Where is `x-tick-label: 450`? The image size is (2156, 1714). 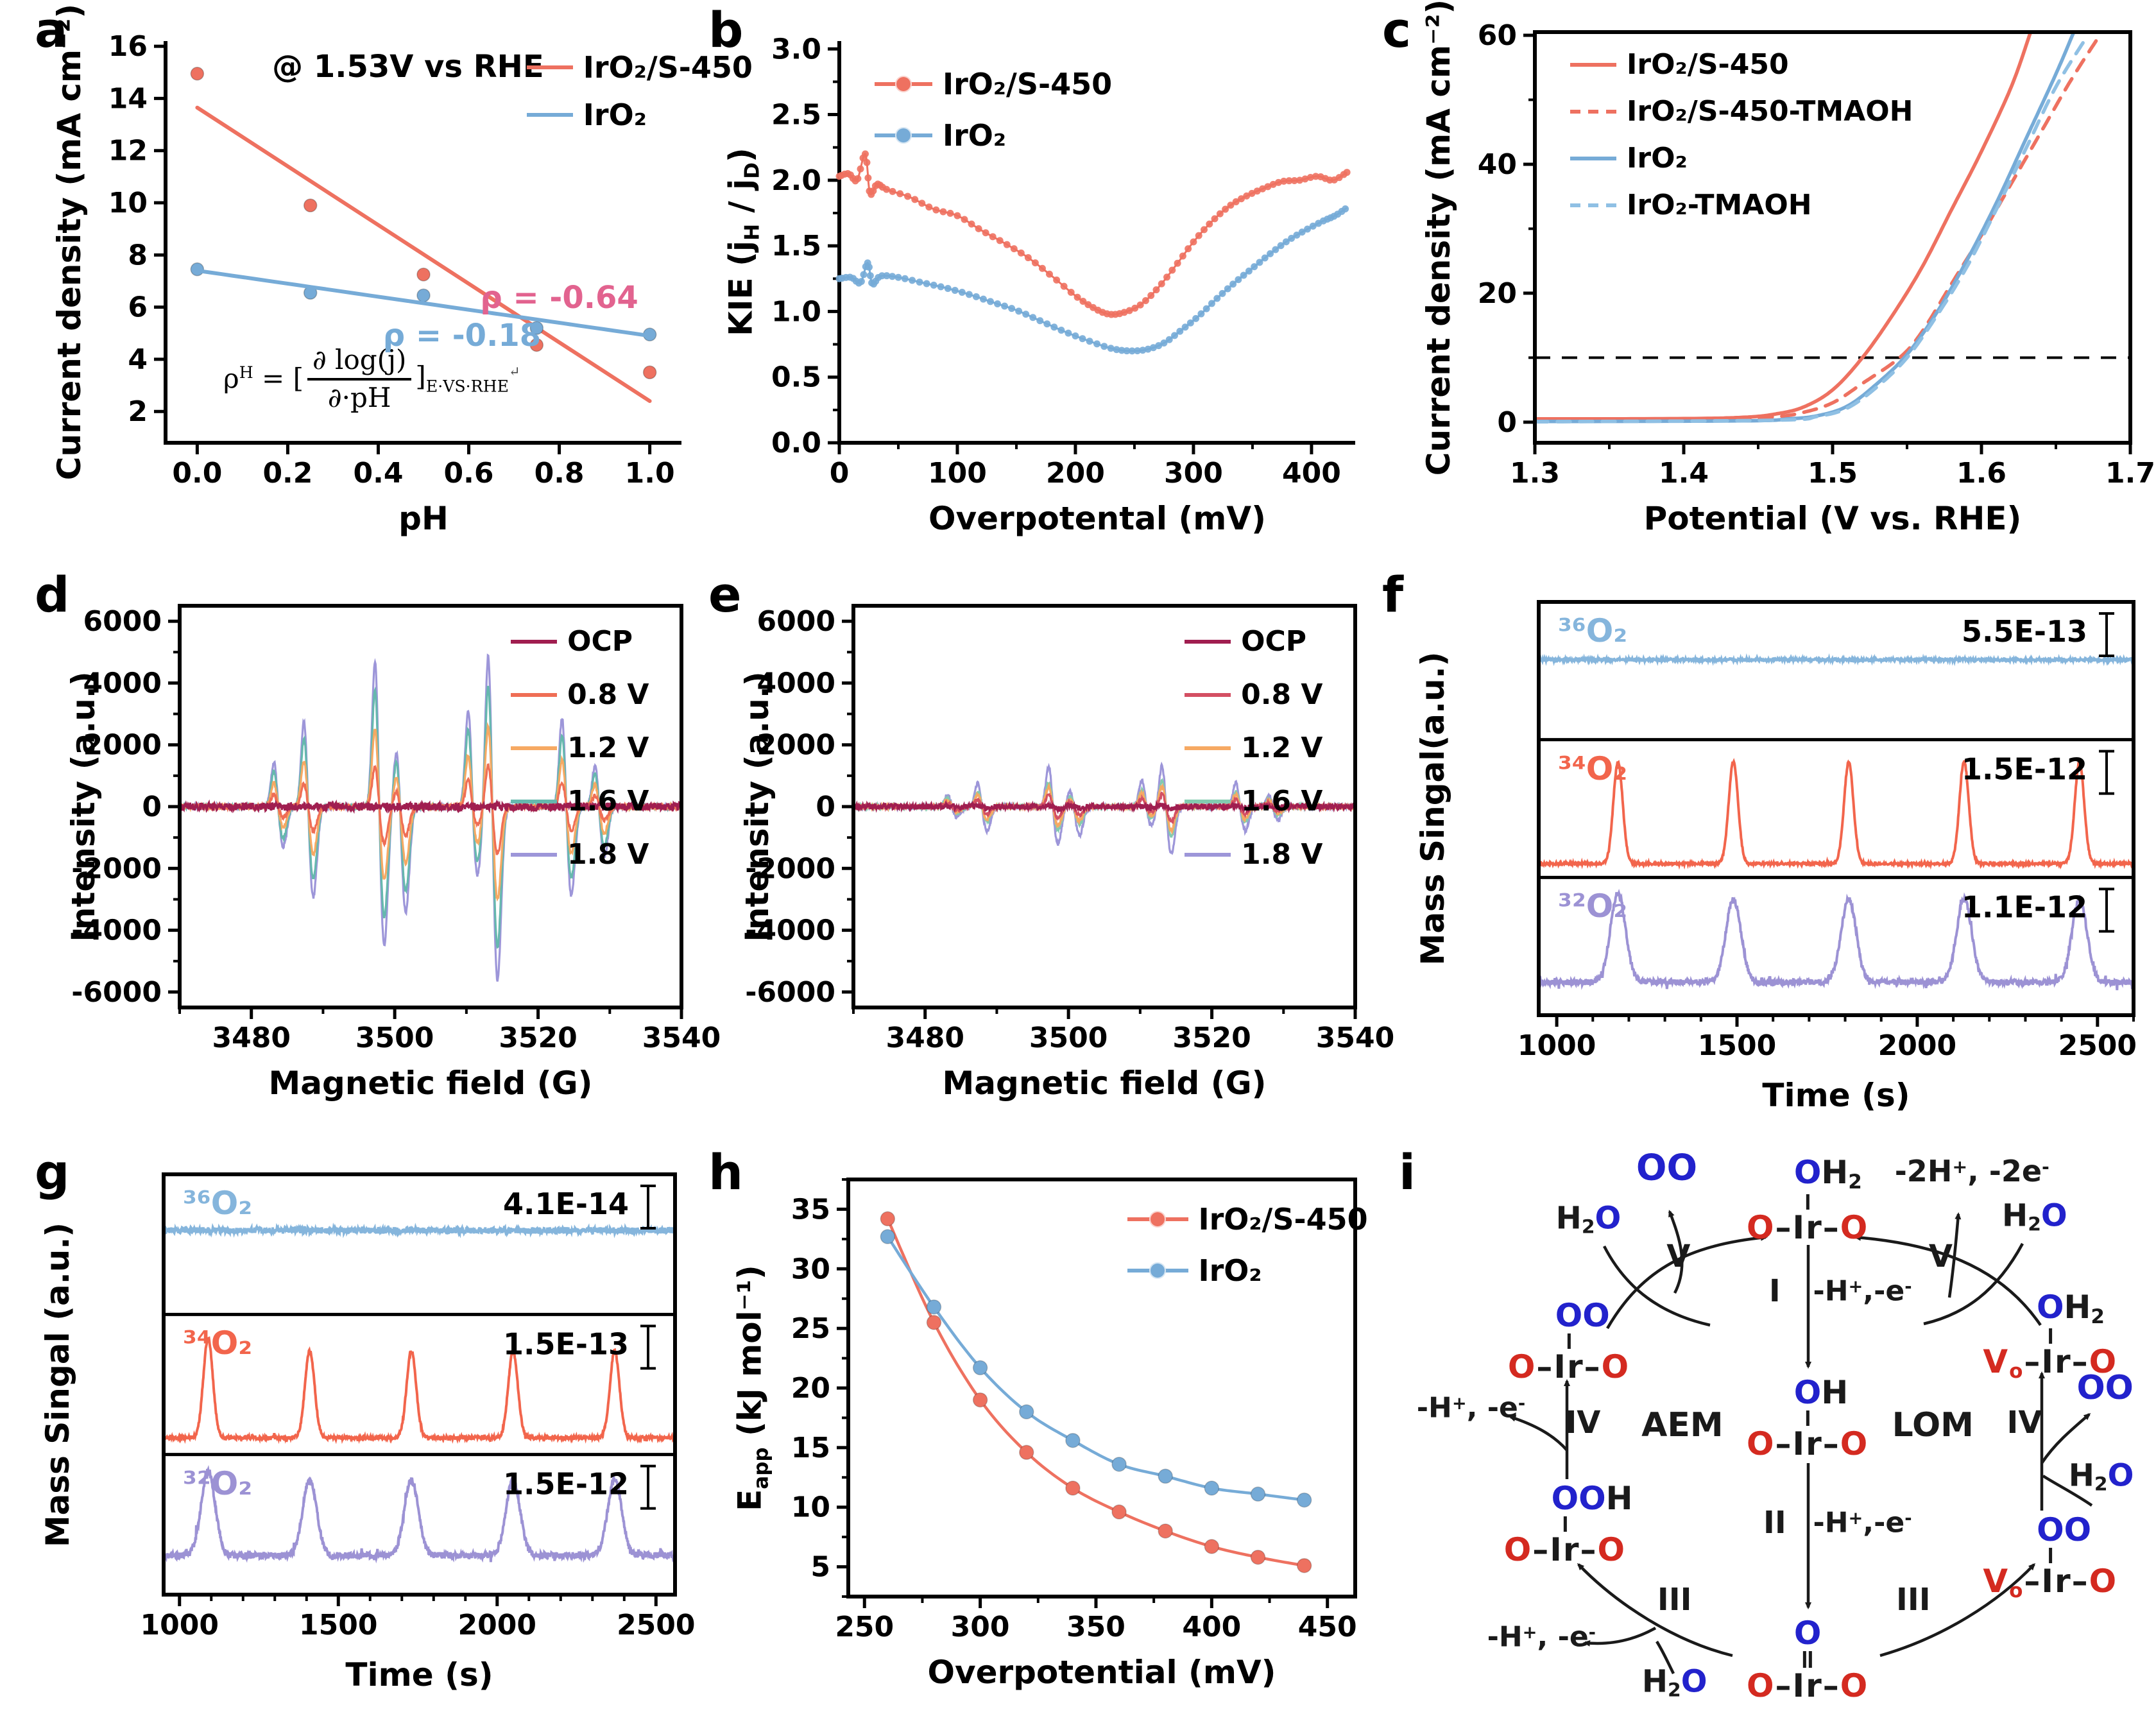
x-tick-label: 450 is located at coordinates (1327, 1627).